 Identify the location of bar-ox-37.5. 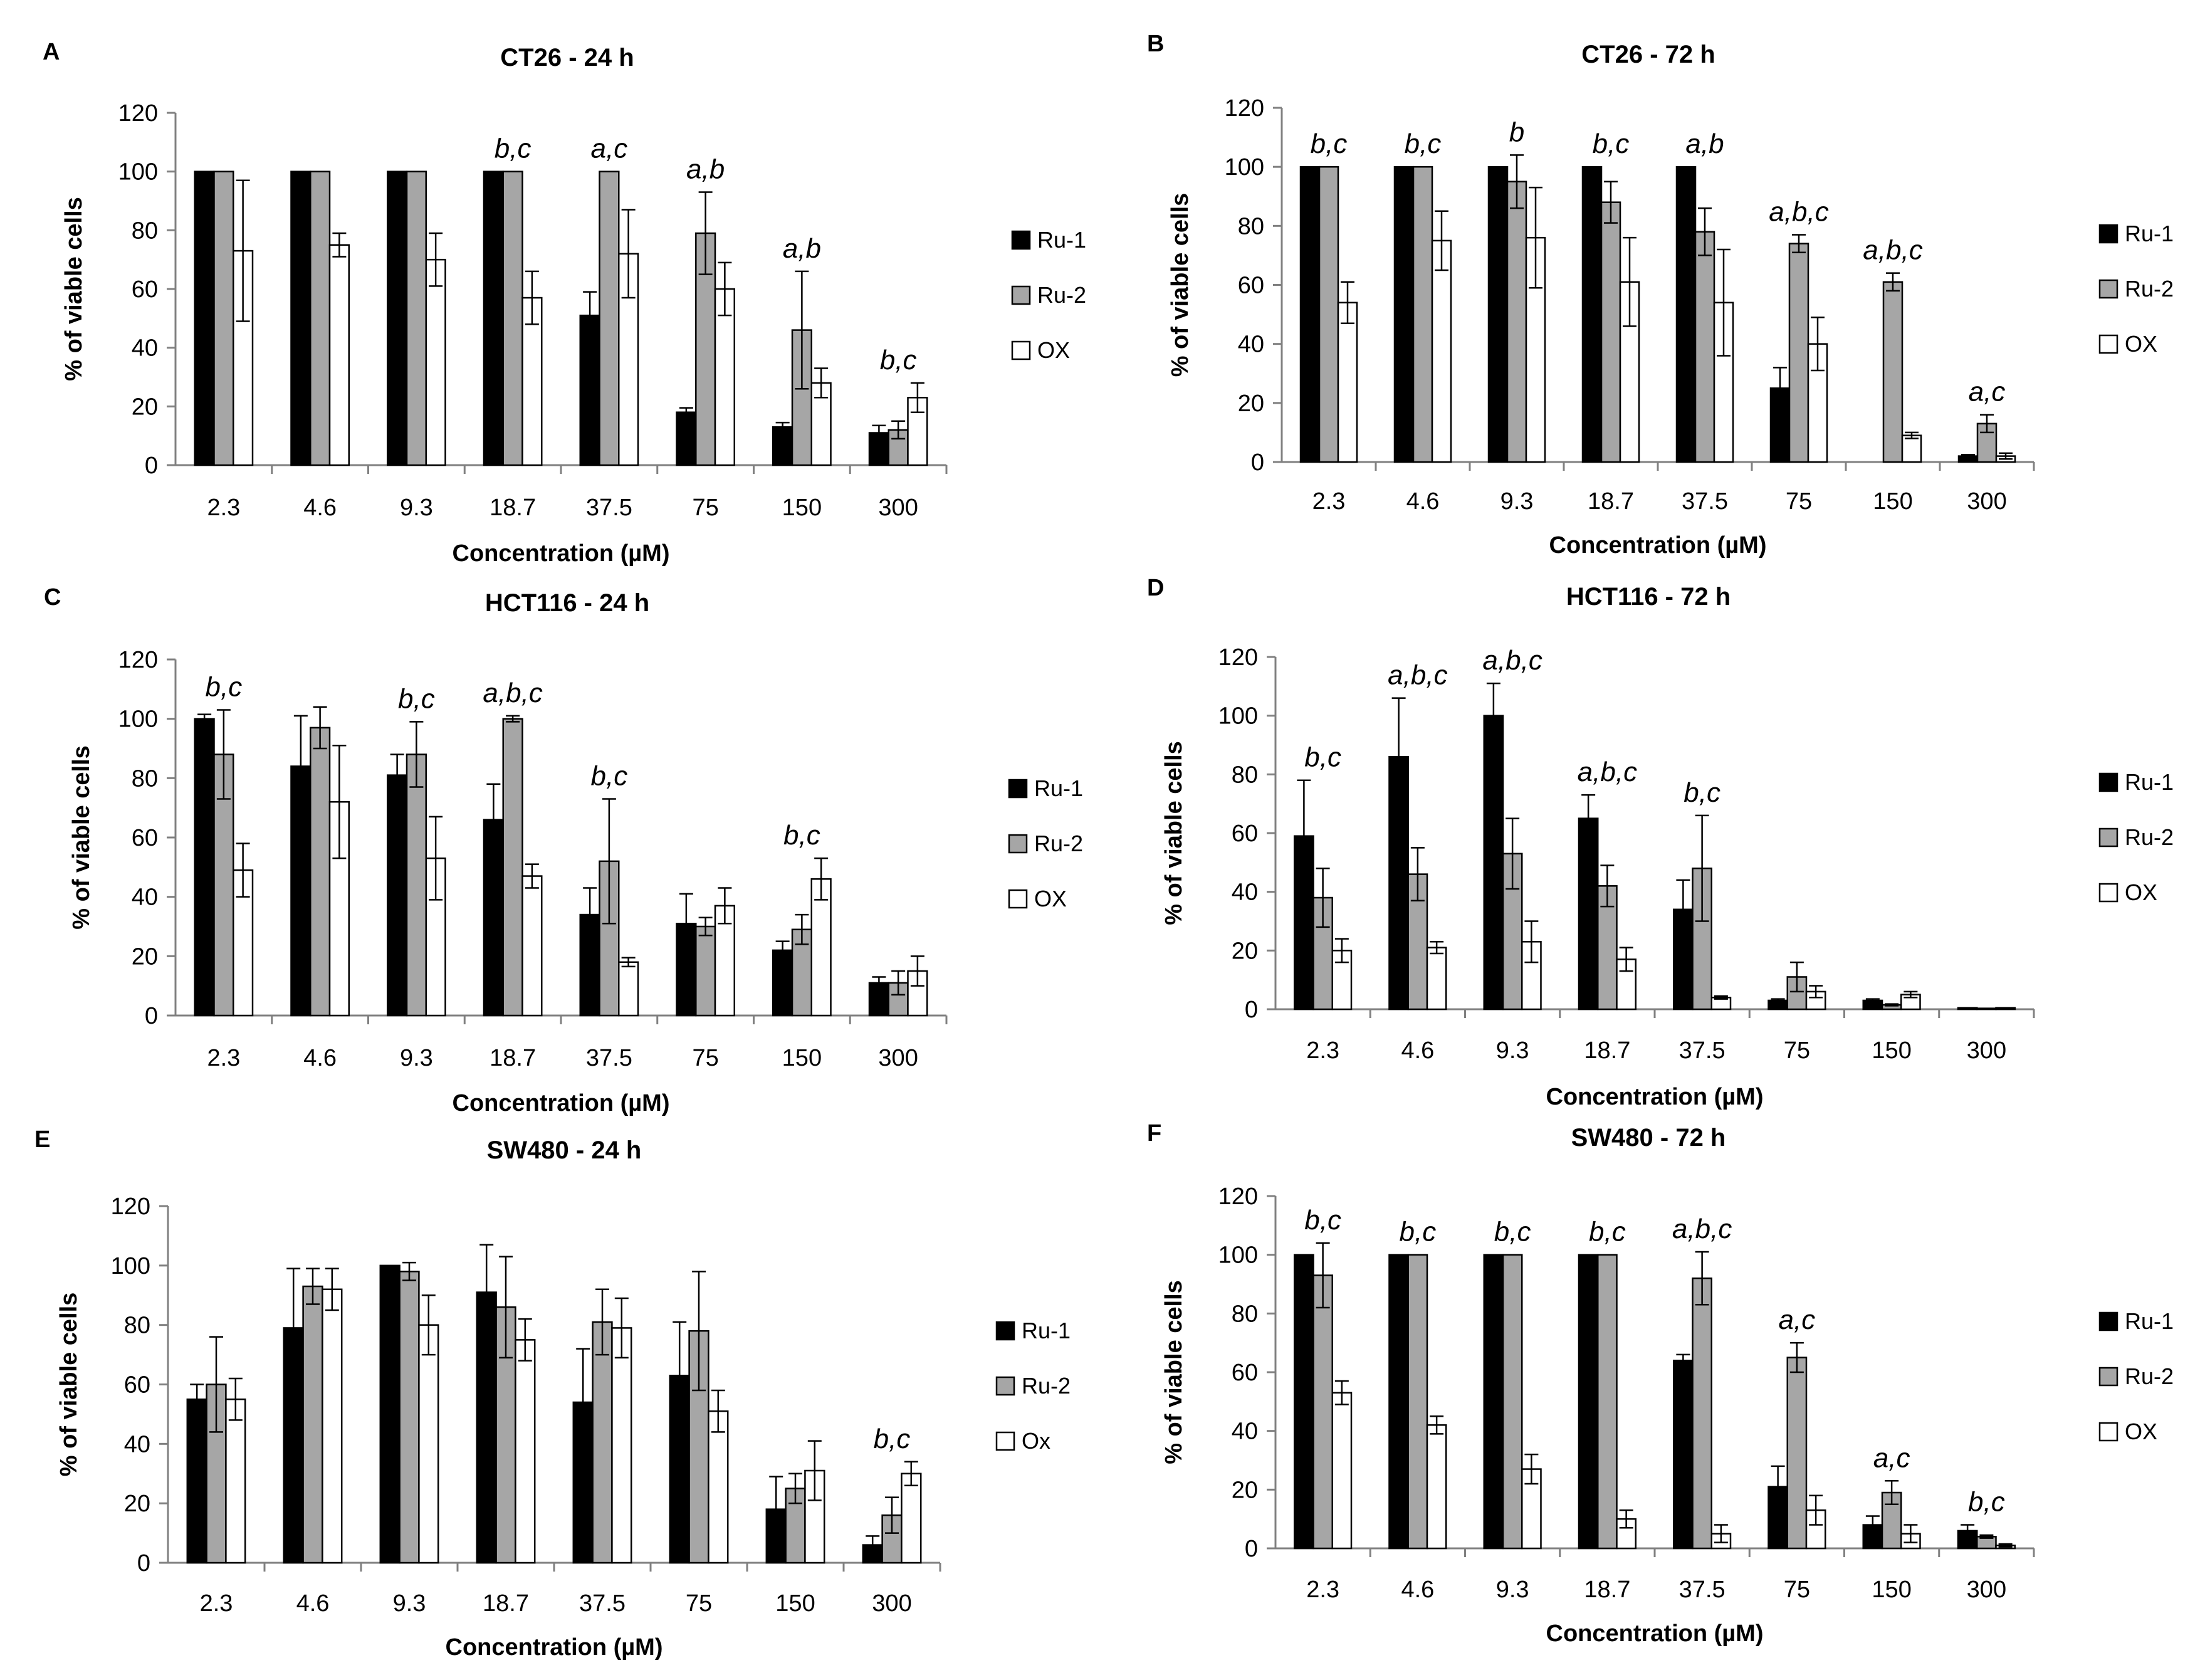
(622, 1446).